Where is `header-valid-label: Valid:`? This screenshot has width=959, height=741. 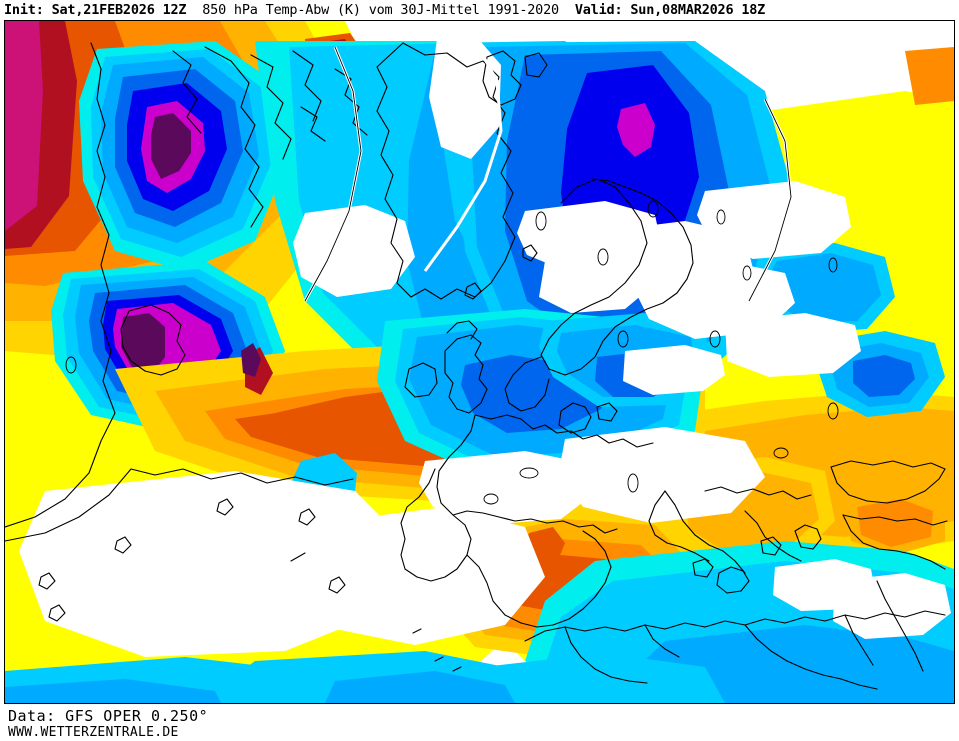
header-valid-label: Valid: is located at coordinates (598, 10).